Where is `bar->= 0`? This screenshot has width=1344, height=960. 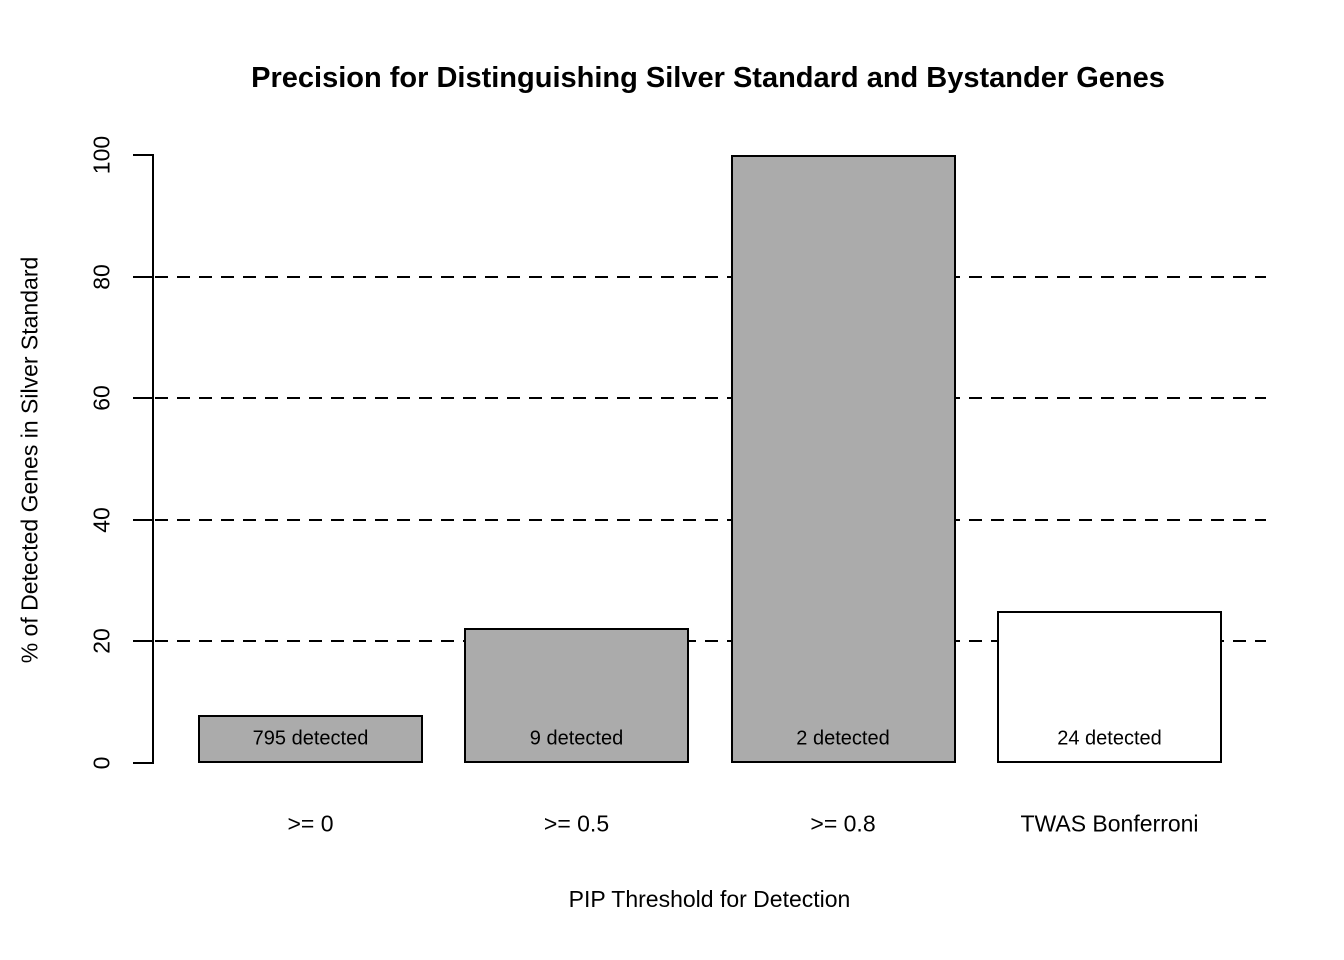 bar->= 0 is located at coordinates (310, 738).